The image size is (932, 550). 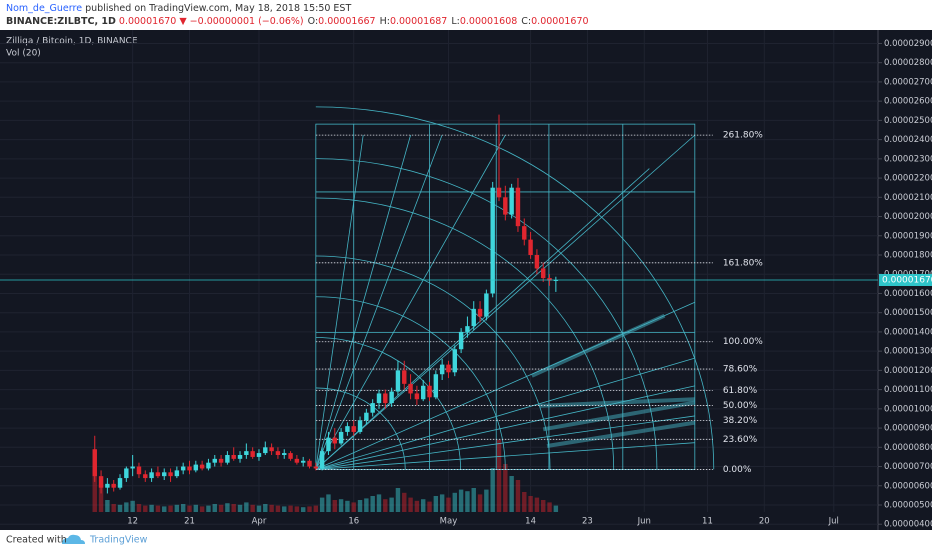 I want to click on y-tick-label: 0.00000400, so click(x=908, y=525).